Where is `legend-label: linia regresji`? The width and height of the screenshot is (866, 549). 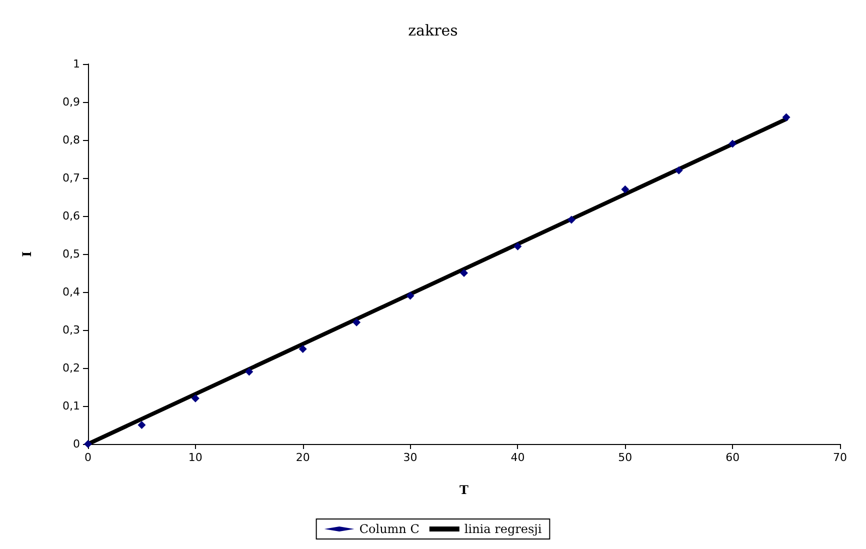 legend-label: linia regresji is located at coordinates (503, 529).